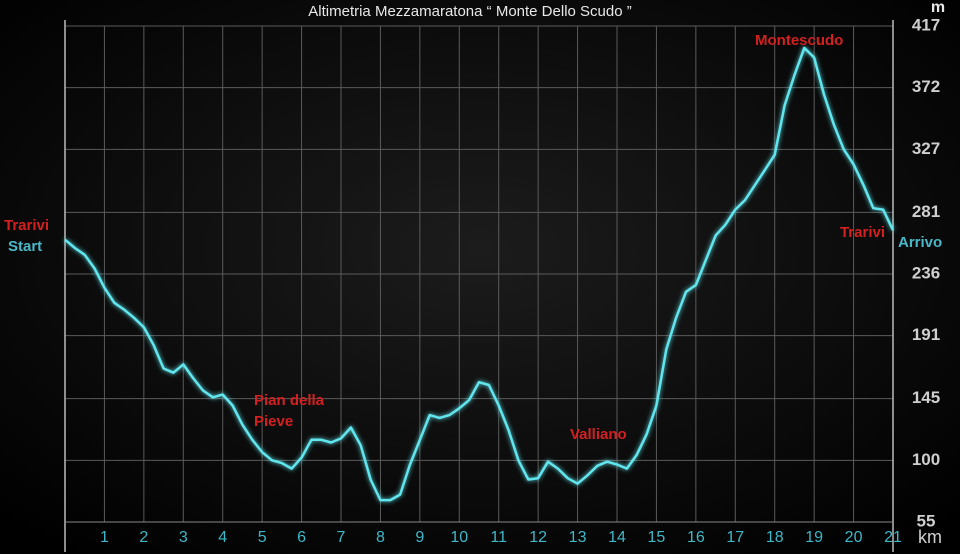 This screenshot has width=960, height=554. Describe the element at coordinates (799, 40) in the screenshot. I see `annotation: Montescudo` at that location.